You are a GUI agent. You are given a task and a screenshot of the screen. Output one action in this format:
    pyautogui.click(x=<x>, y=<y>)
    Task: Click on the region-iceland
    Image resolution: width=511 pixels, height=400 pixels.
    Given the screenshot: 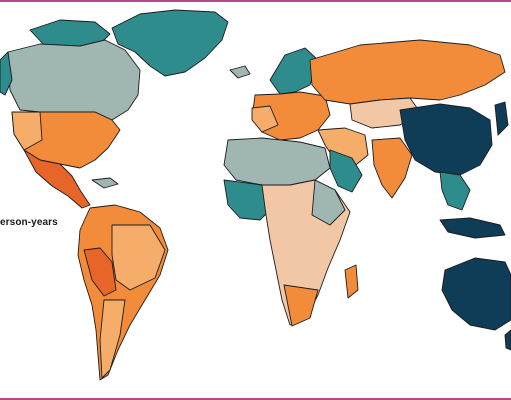 What is the action you would take?
    pyautogui.click(x=240, y=72)
    